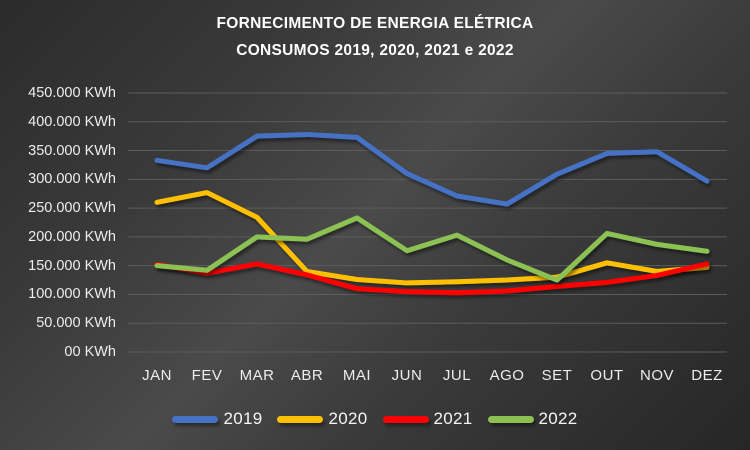  I want to click on x-axis-label-jun: JUN, so click(407, 375).